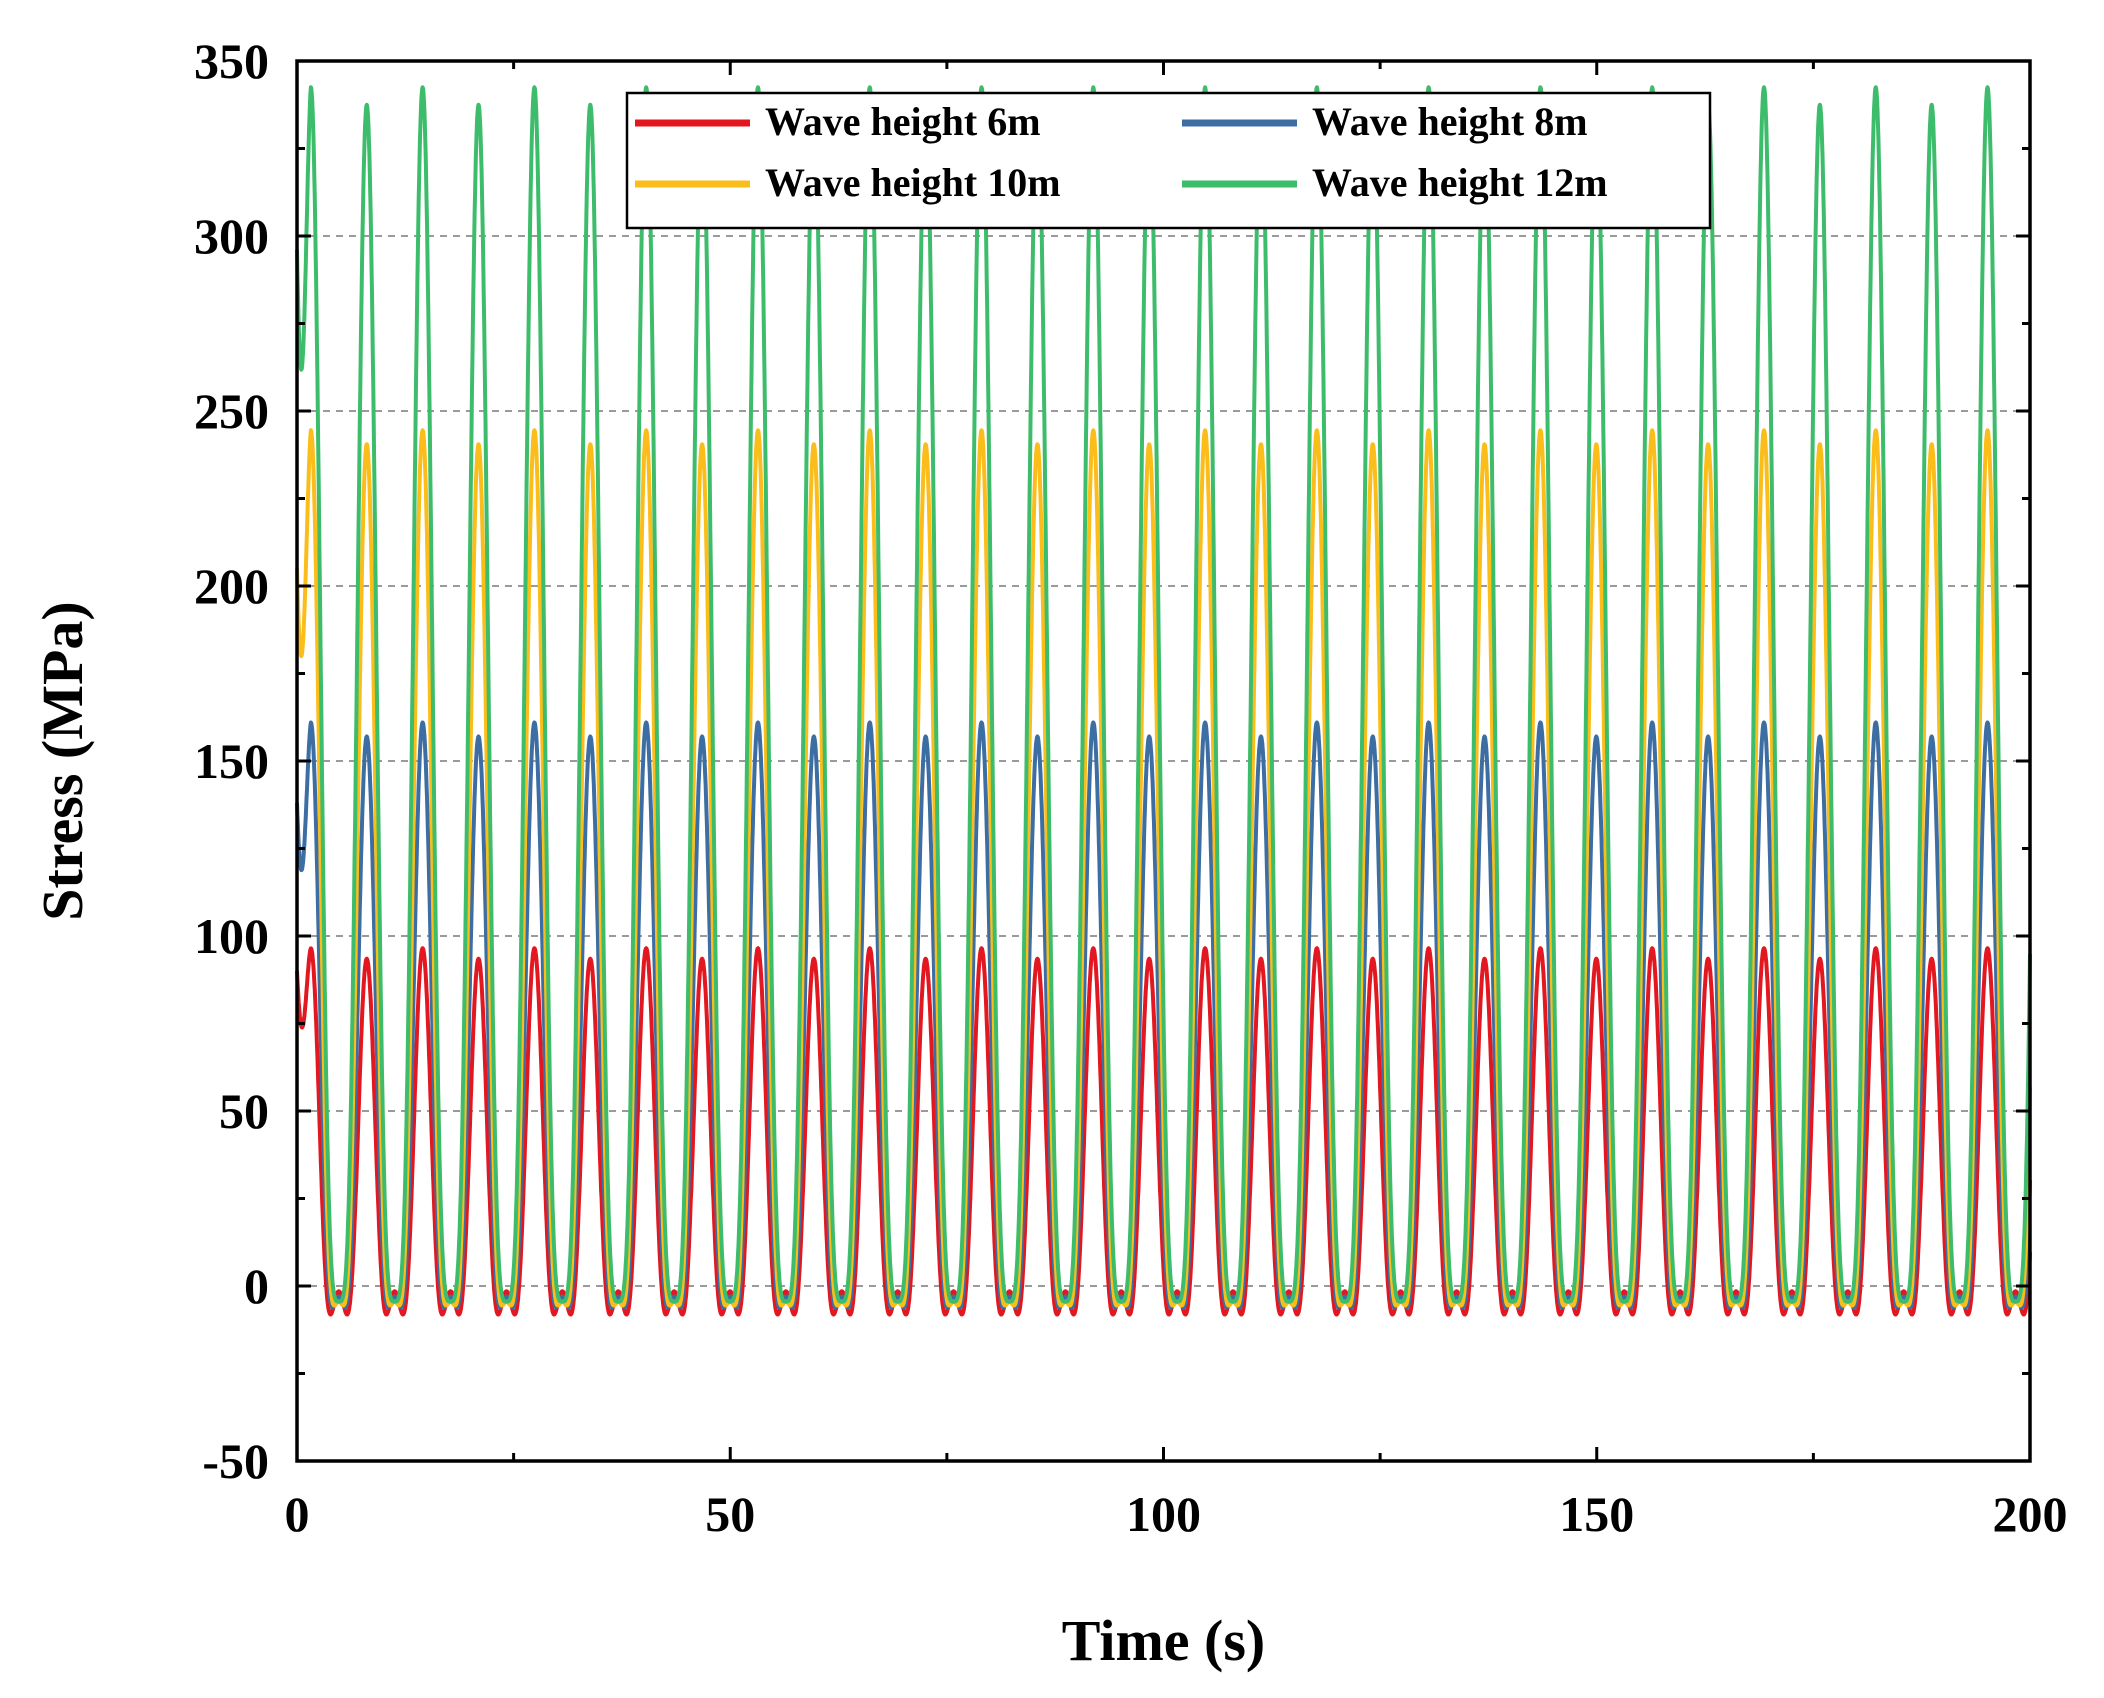 The width and height of the screenshot is (2104, 1698). I want to click on y-tick-label: 250, so click(231, 411).